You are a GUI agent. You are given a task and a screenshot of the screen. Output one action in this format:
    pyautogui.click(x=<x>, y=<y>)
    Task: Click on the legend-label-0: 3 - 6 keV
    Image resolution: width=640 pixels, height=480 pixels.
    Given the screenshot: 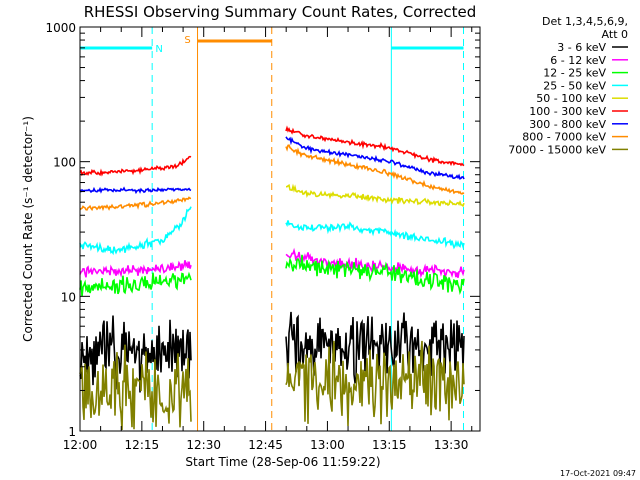 What is the action you would take?
    pyautogui.click(x=581, y=47)
    